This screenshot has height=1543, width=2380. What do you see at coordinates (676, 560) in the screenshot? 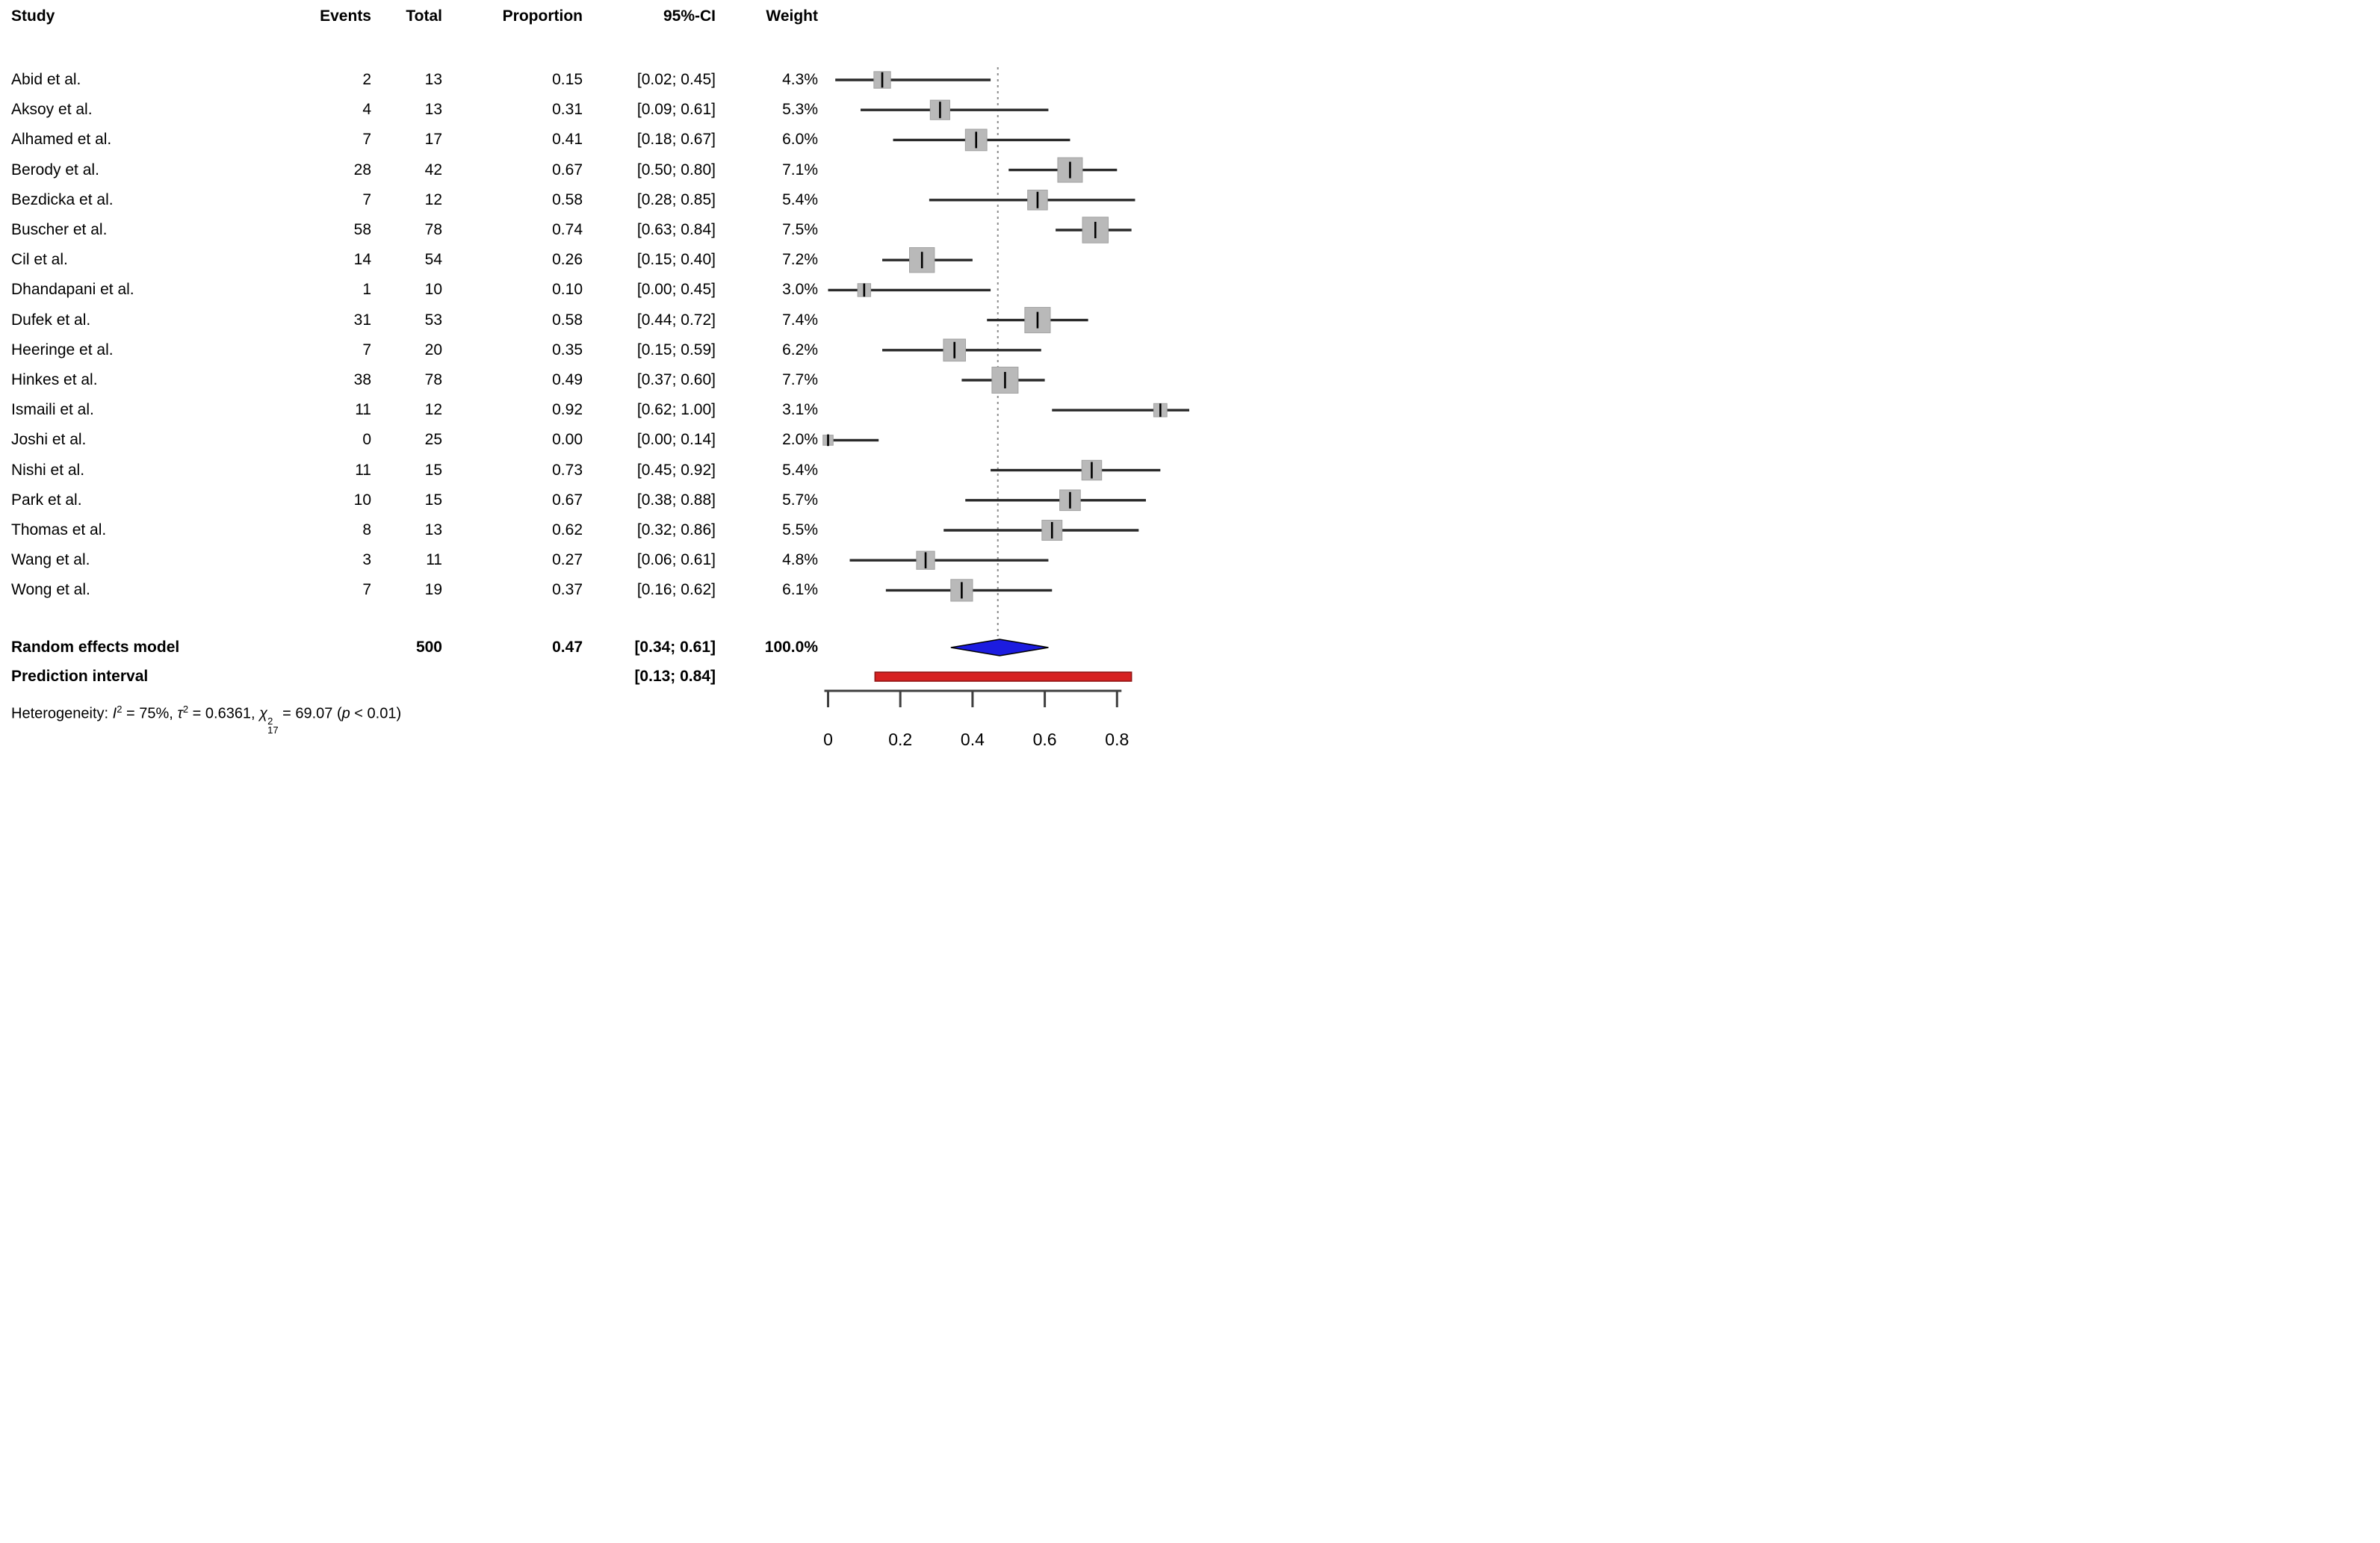
I see `ci-value: [0.06; 0.61]` at bounding box center [676, 560].